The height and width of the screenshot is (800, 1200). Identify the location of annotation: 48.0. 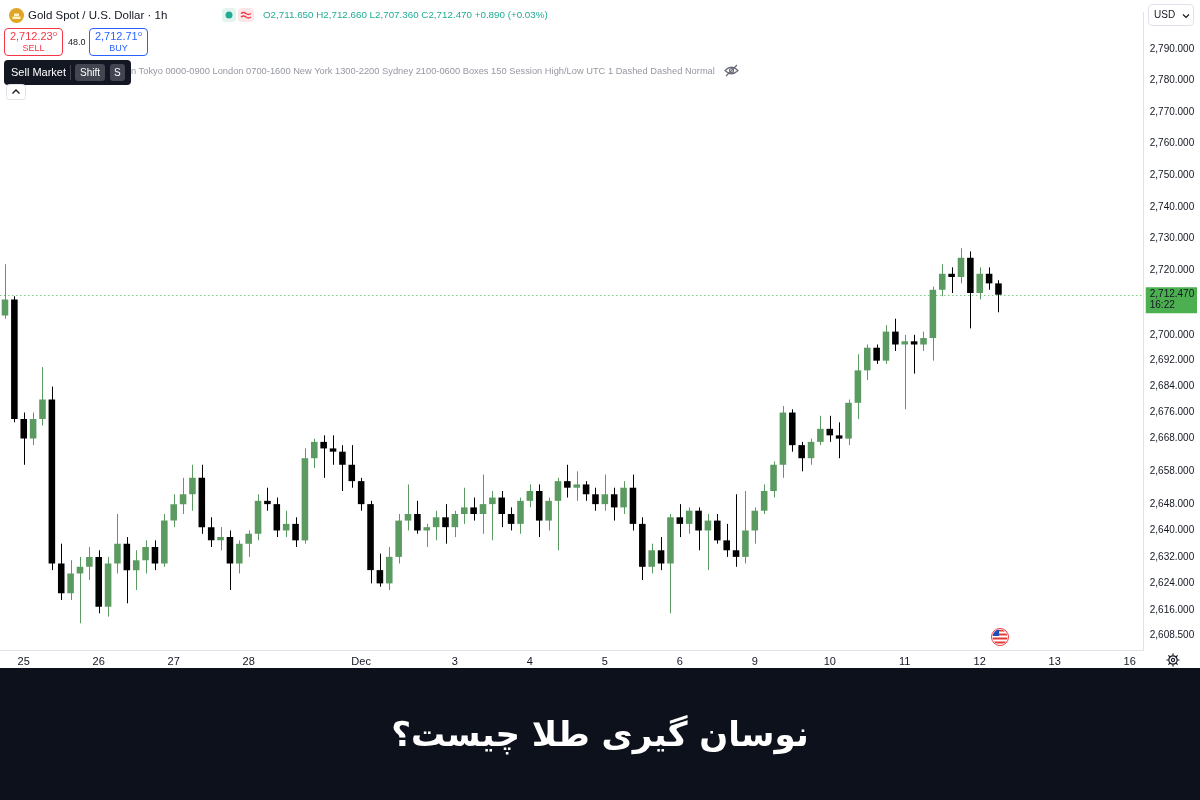
(77, 42).